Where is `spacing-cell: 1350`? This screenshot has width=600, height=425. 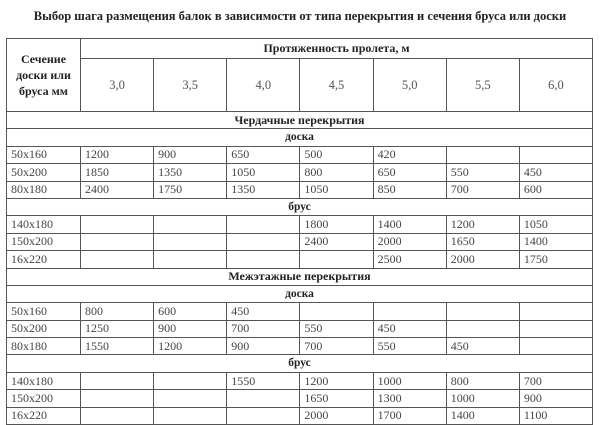
spacing-cell: 1350 is located at coordinates (263, 189).